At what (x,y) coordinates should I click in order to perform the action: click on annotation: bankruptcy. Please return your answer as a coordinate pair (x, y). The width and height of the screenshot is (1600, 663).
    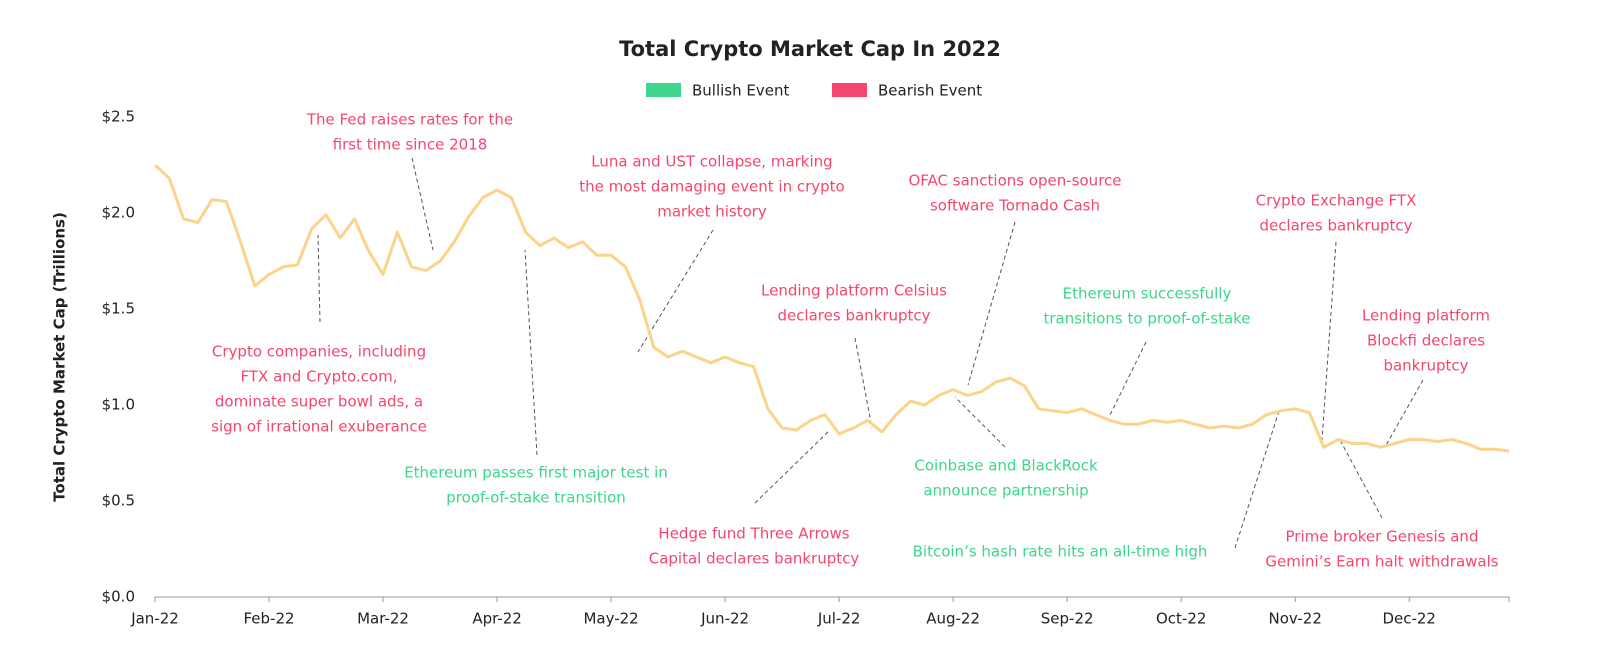
    Looking at the image, I should click on (1425, 366).